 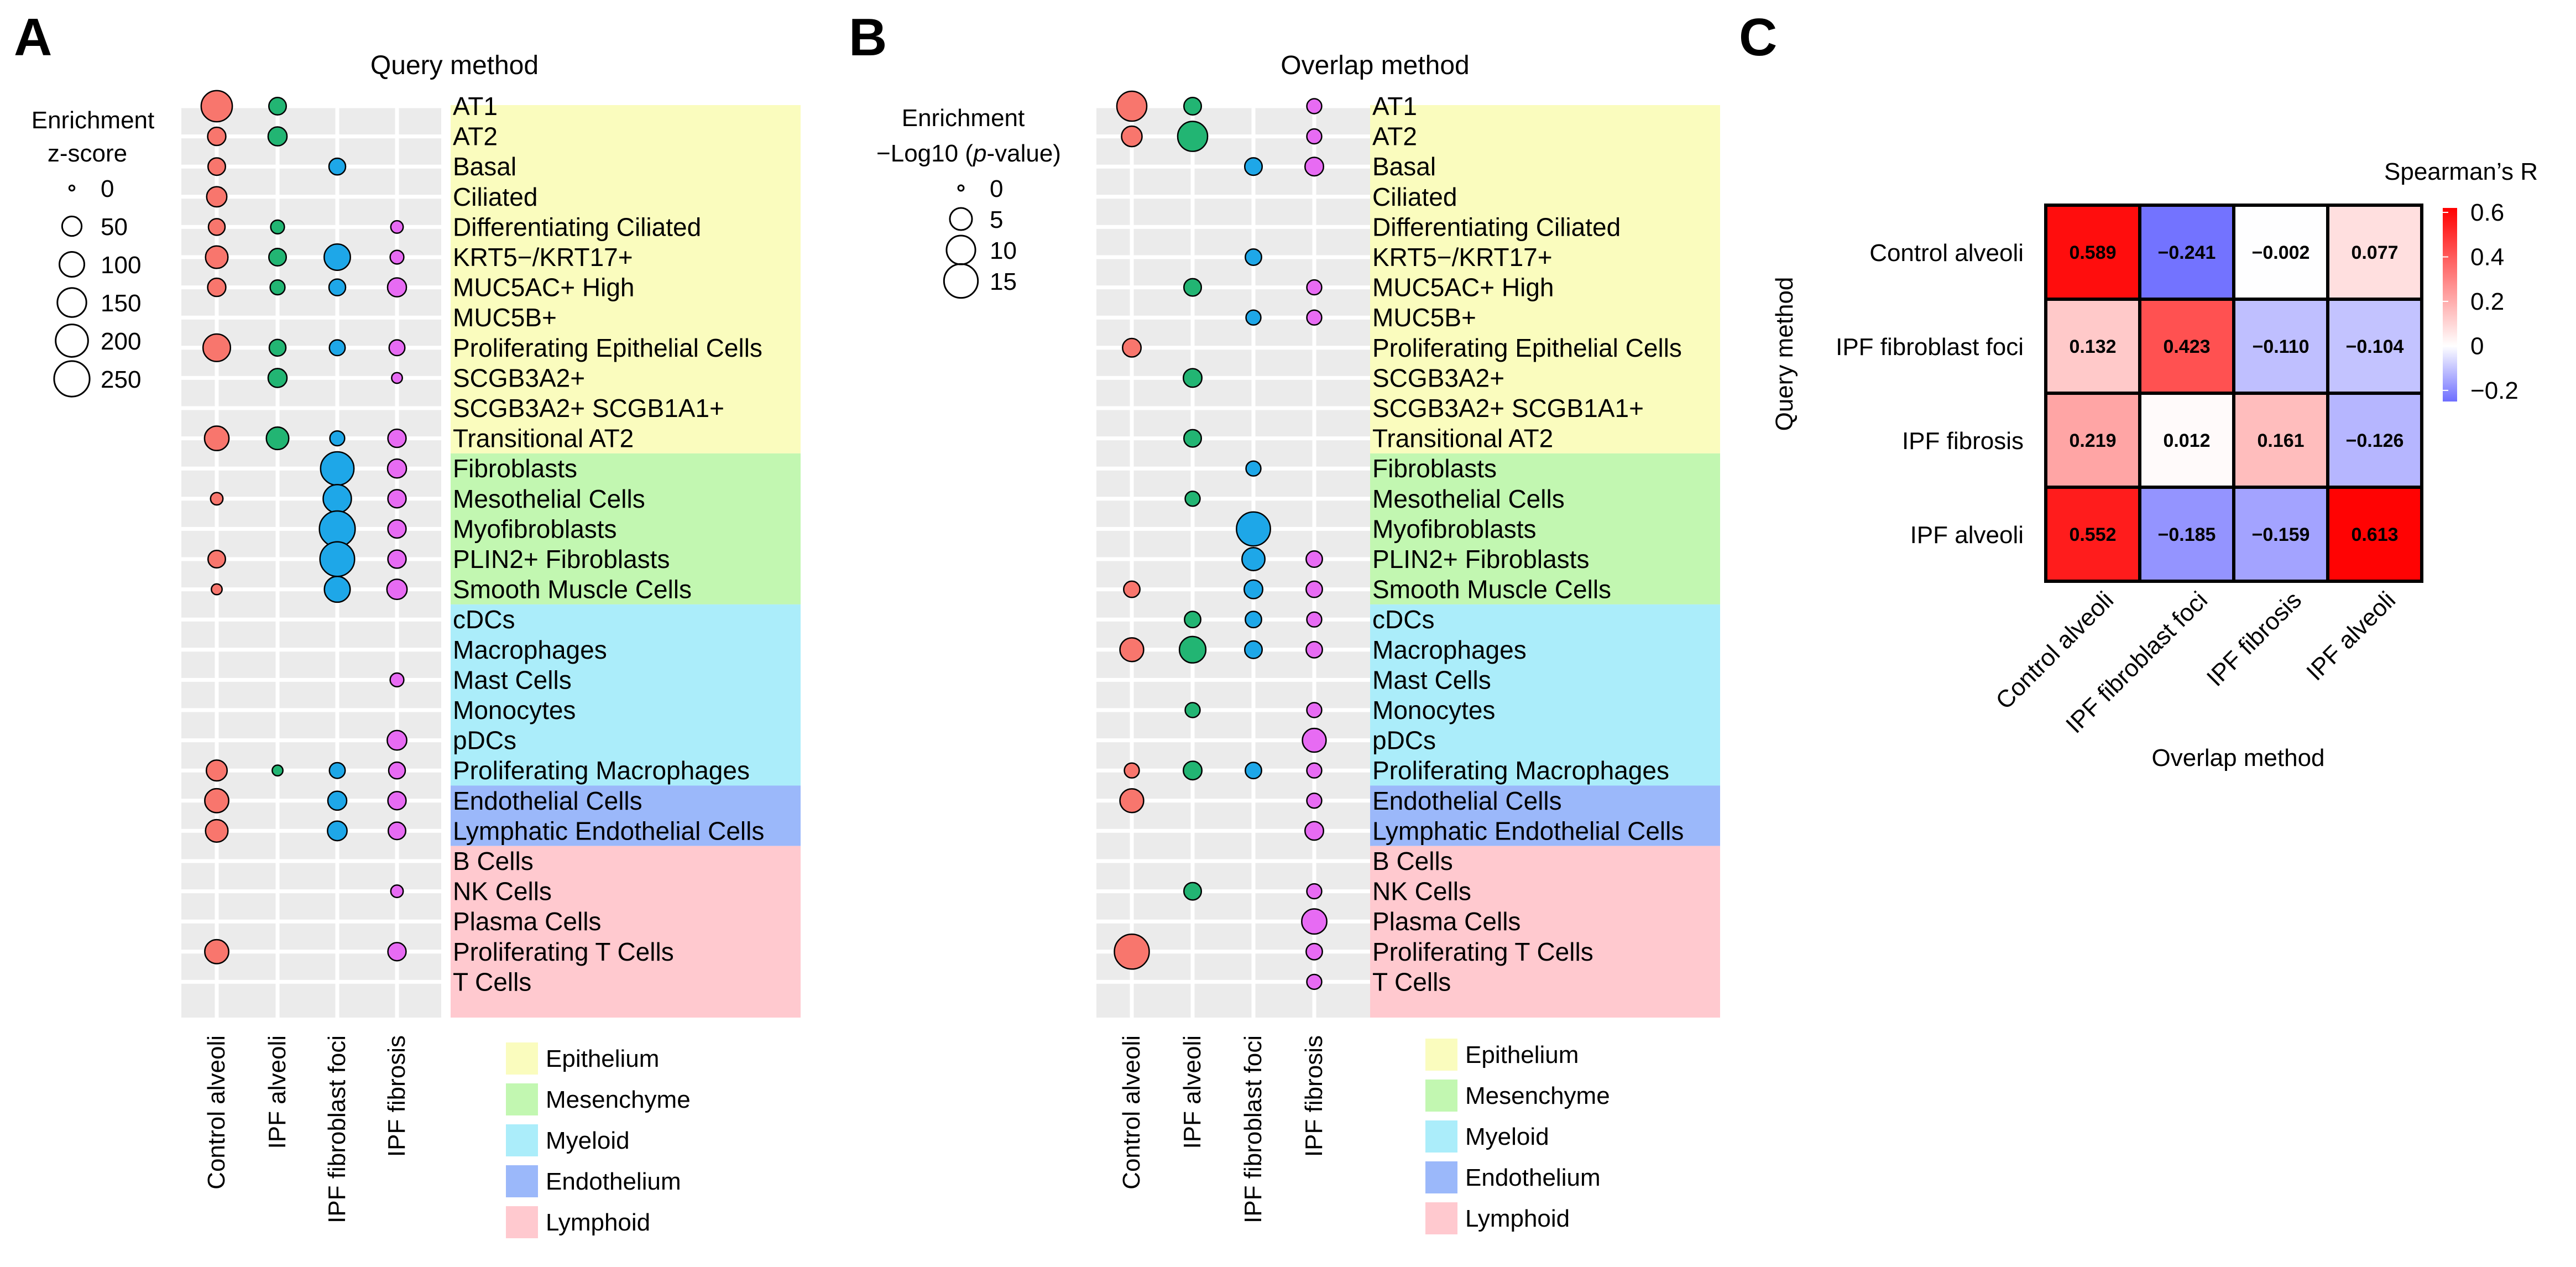 What do you see at coordinates (397, 378) in the screenshot?
I see `dot-scgb3a2-ipf-fibrosis` at bounding box center [397, 378].